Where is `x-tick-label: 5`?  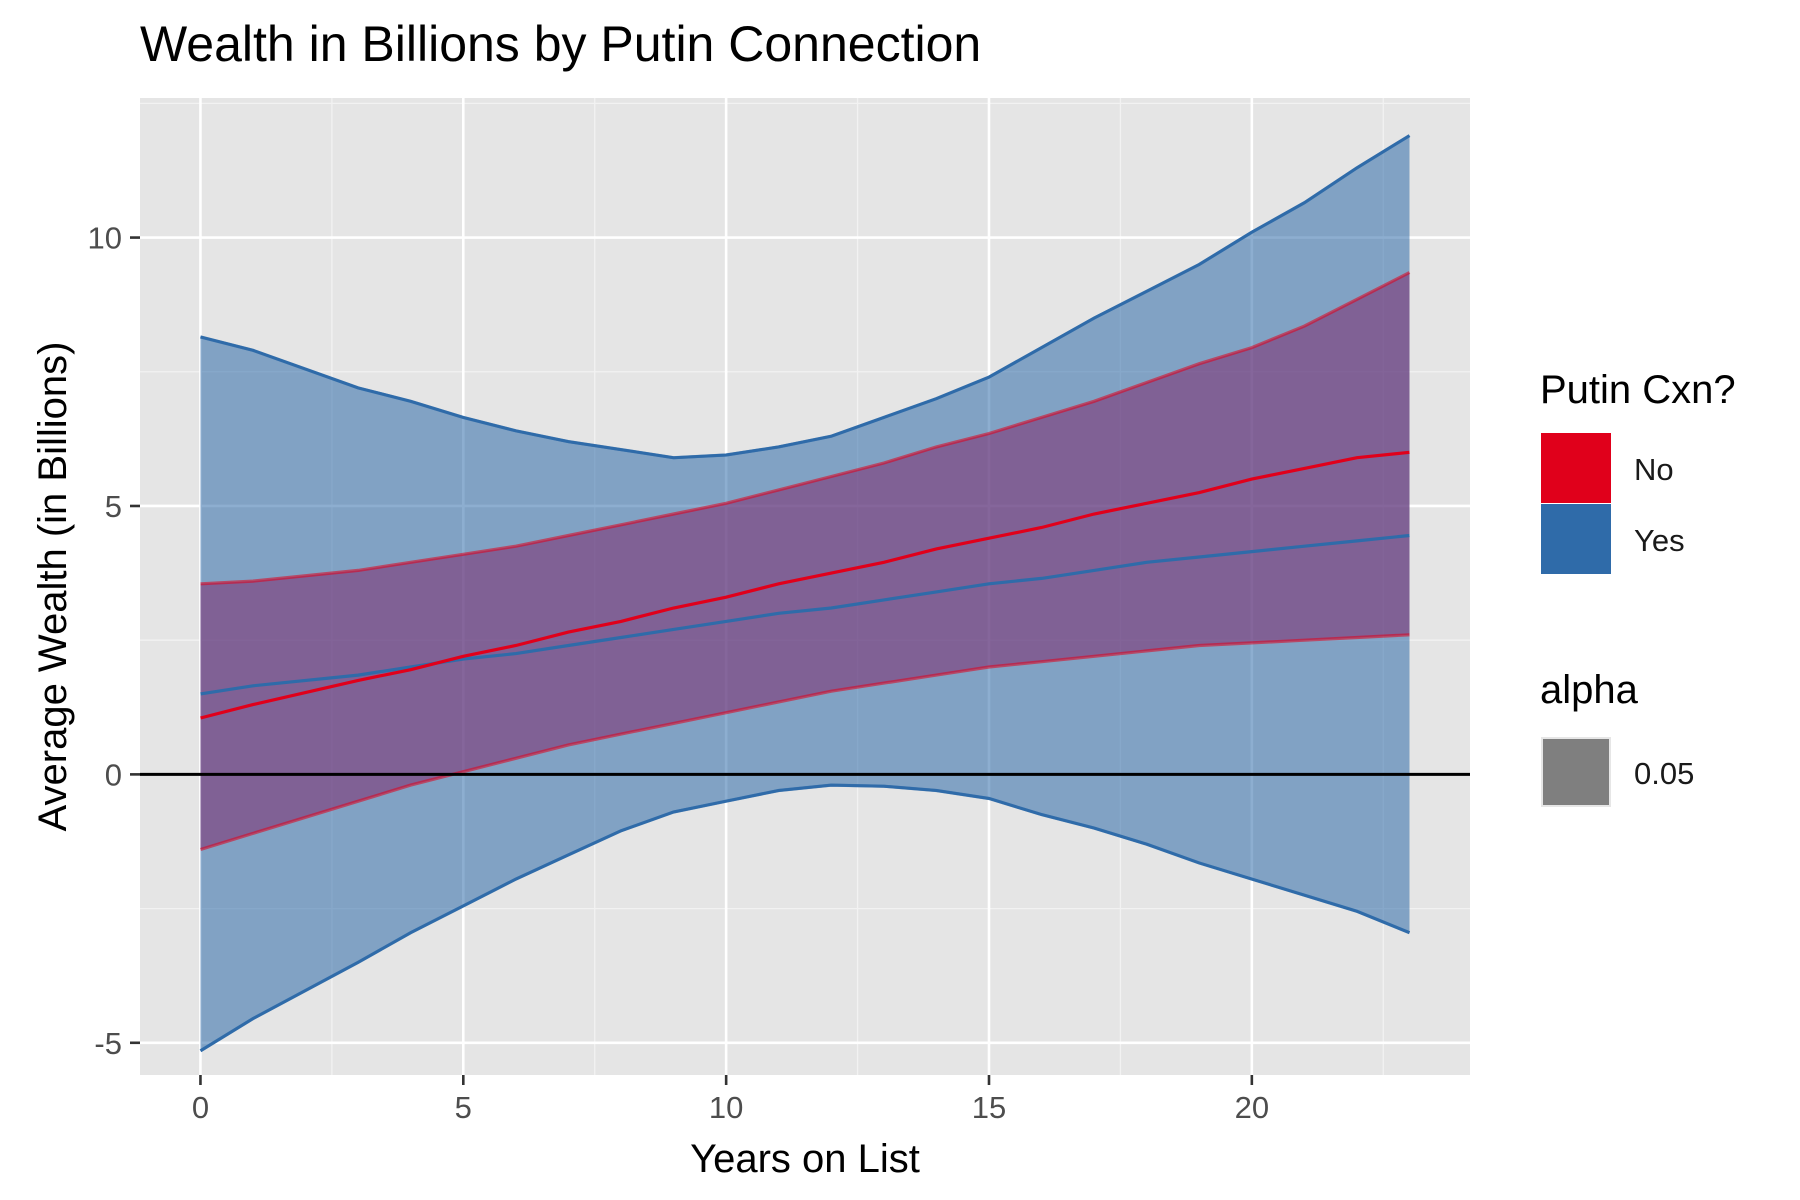
x-tick-label: 5 is located at coordinates (463, 1107).